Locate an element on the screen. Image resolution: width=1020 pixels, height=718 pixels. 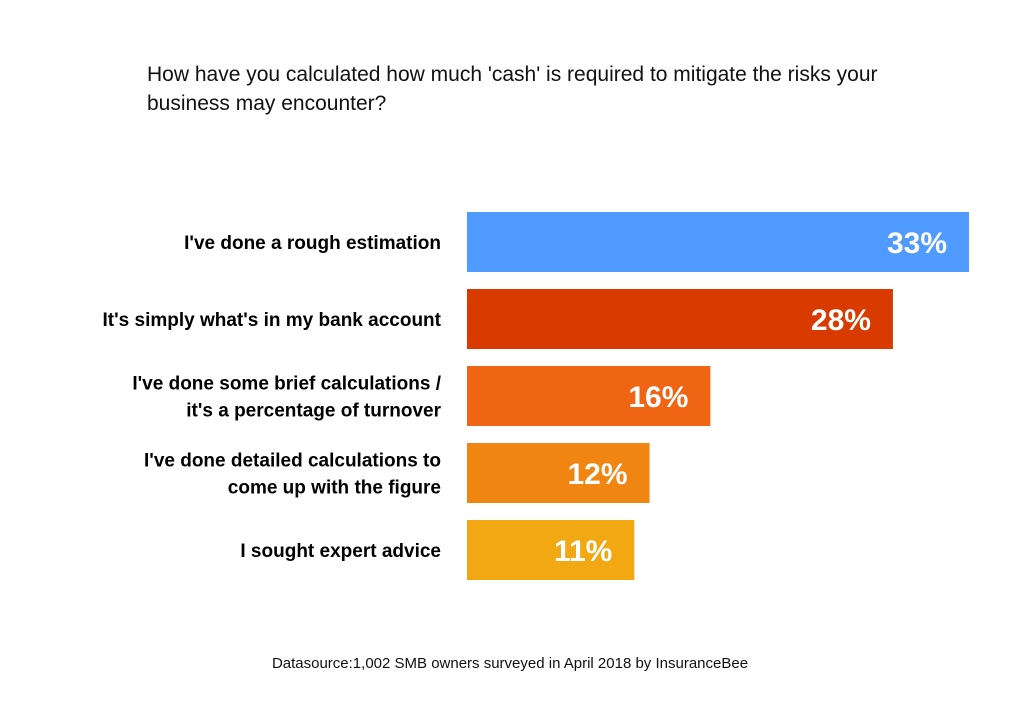
category-label-line: come up with the figure is located at coordinates (334, 488).